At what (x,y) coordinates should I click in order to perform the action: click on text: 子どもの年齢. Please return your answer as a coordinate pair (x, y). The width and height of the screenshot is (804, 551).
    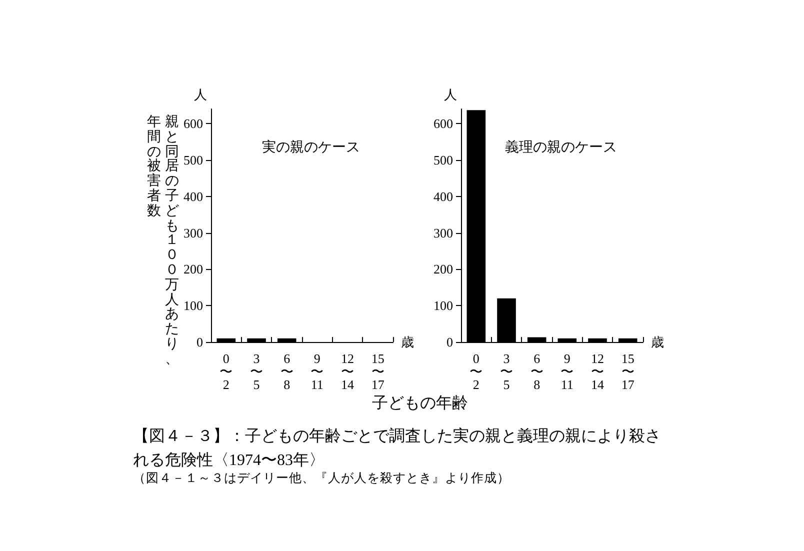
    Looking at the image, I should click on (420, 404).